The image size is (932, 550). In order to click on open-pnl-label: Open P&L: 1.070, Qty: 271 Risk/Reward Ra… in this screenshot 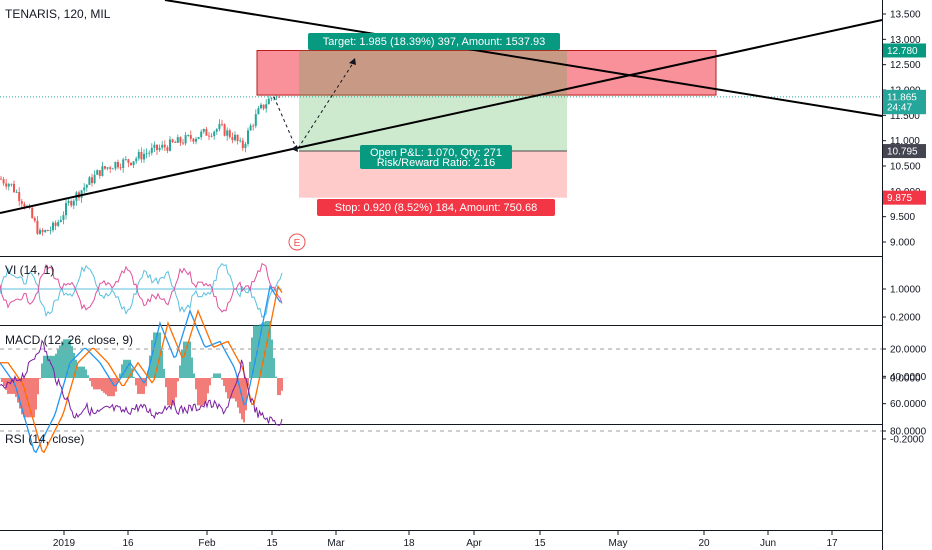, I will do `click(436, 157)`.